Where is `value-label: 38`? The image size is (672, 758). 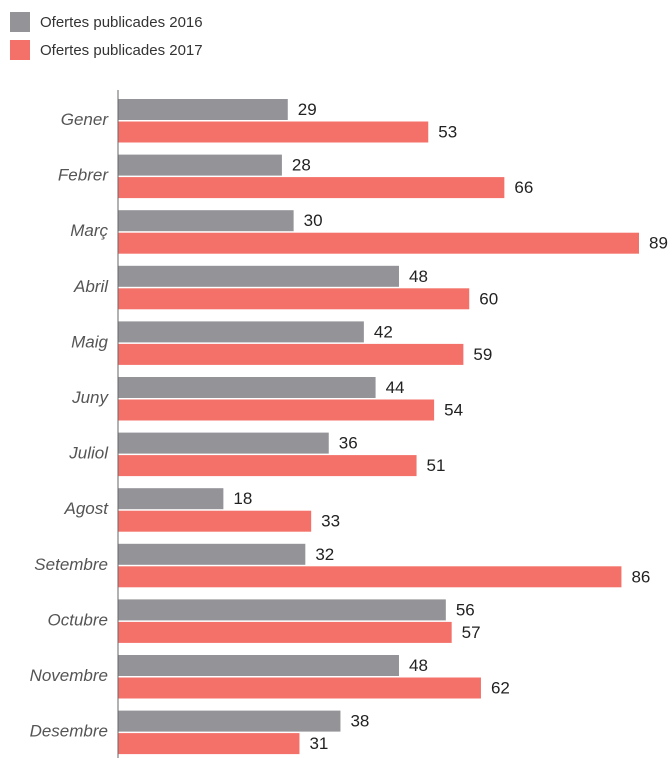
value-label: 38 is located at coordinates (359, 721).